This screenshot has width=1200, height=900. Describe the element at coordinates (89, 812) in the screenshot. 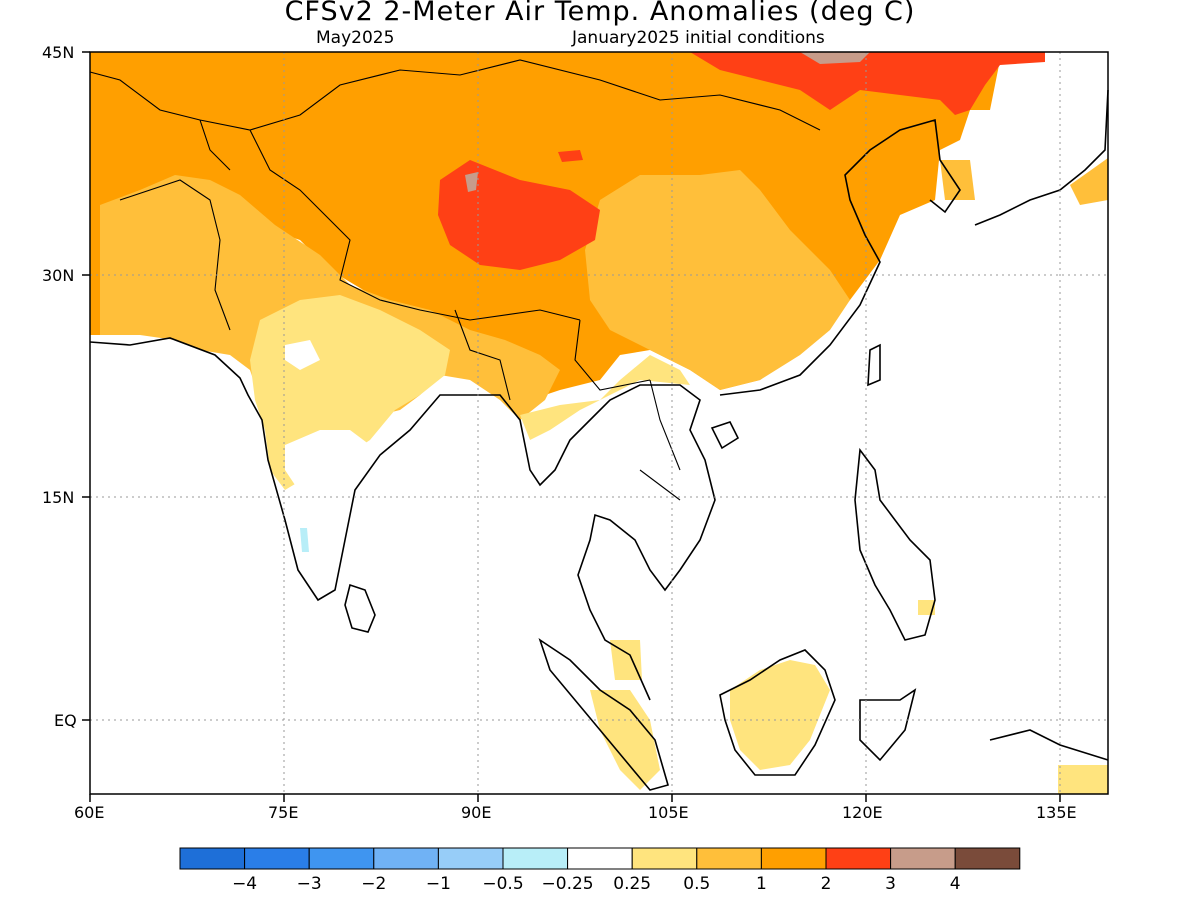

I see `lon-label-60e: 60E` at that location.